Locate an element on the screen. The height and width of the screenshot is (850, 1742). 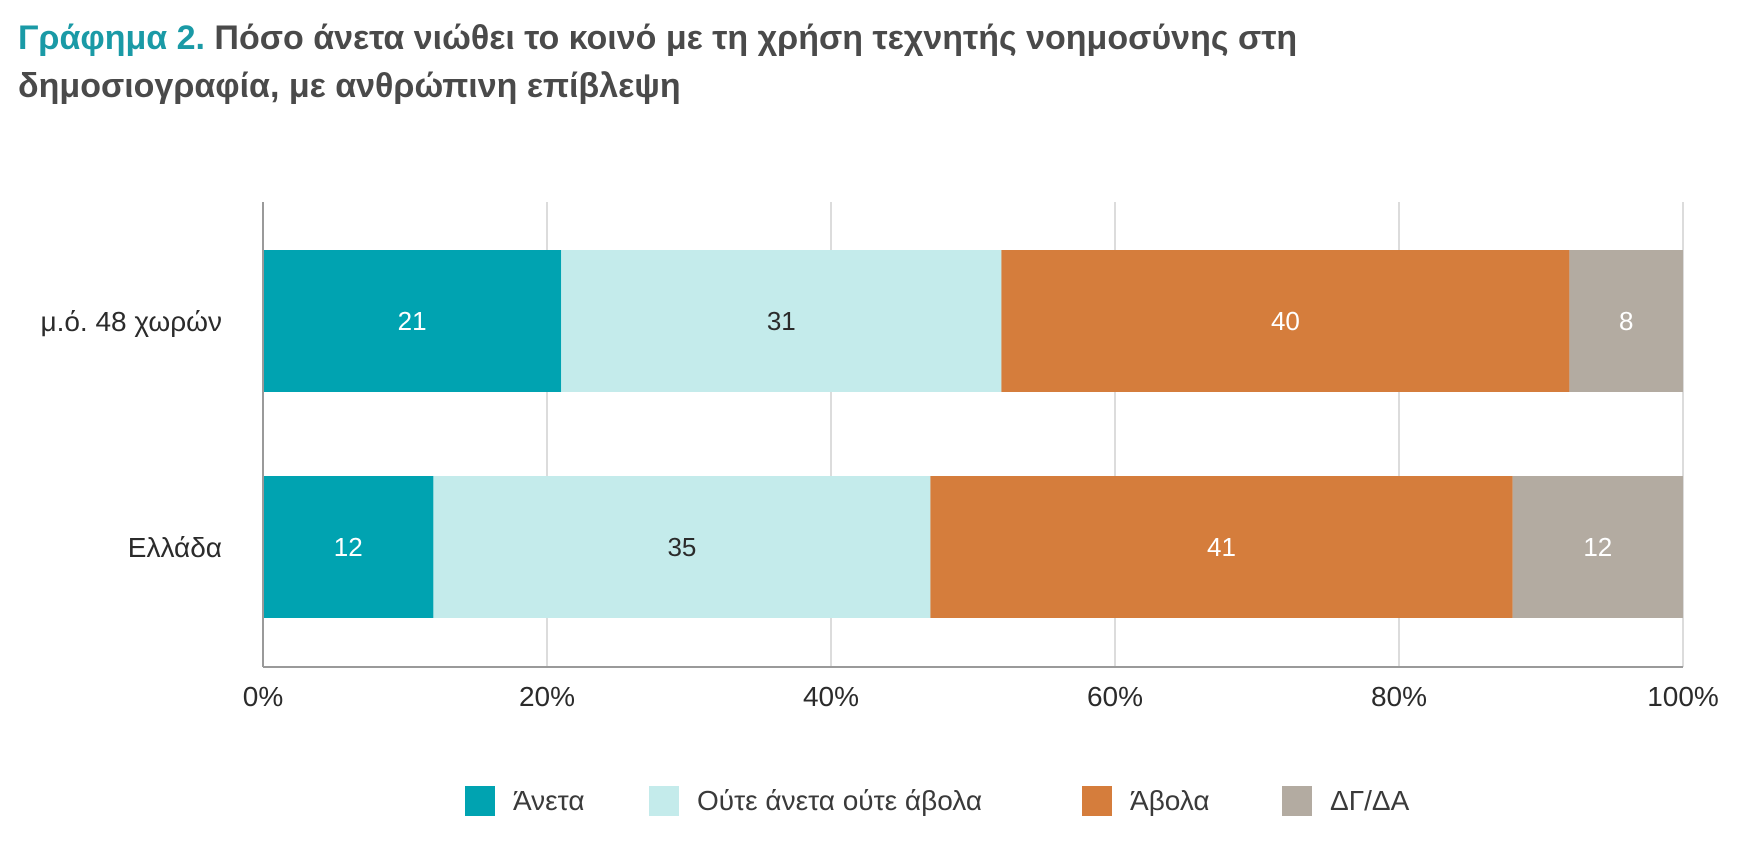
x-tick-label: 60% is located at coordinates (1115, 696).